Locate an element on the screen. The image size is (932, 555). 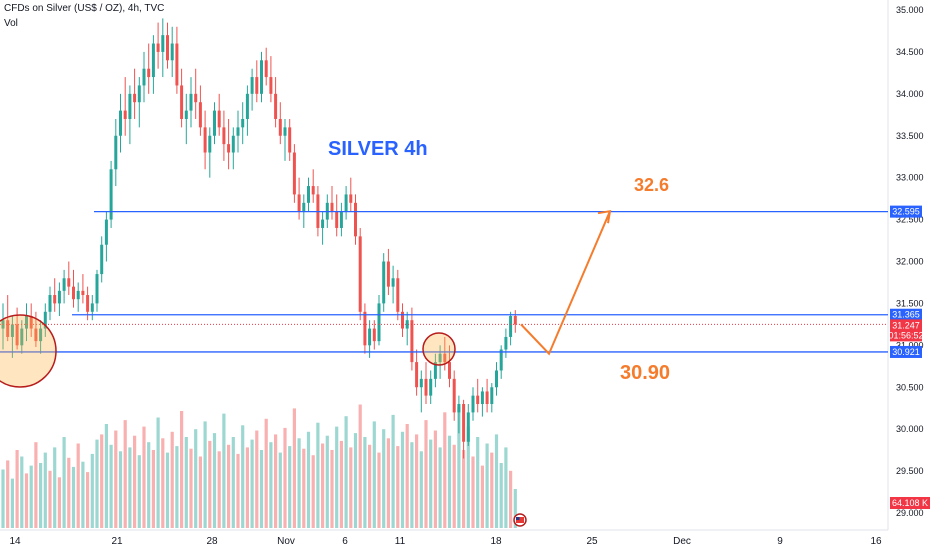
badge-last-price-bg is located at coordinates (906, 330).